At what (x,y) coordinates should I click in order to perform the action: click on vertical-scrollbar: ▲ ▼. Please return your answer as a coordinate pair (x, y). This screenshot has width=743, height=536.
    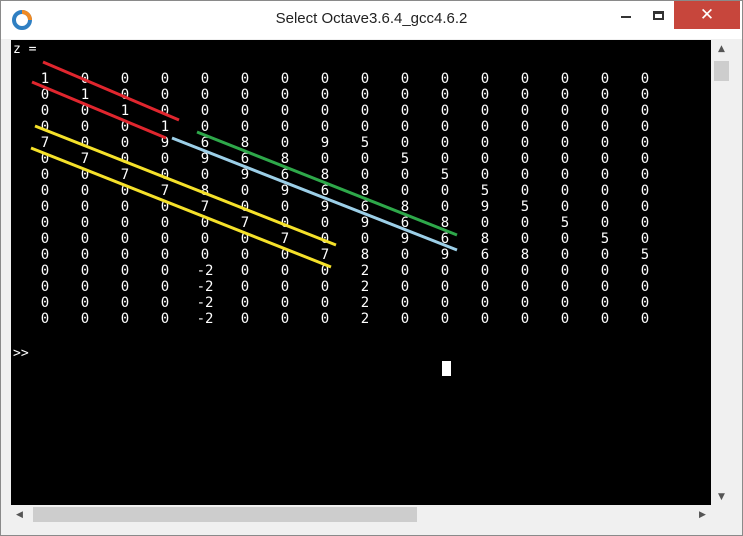
    Looking at the image, I should click on (721, 272).